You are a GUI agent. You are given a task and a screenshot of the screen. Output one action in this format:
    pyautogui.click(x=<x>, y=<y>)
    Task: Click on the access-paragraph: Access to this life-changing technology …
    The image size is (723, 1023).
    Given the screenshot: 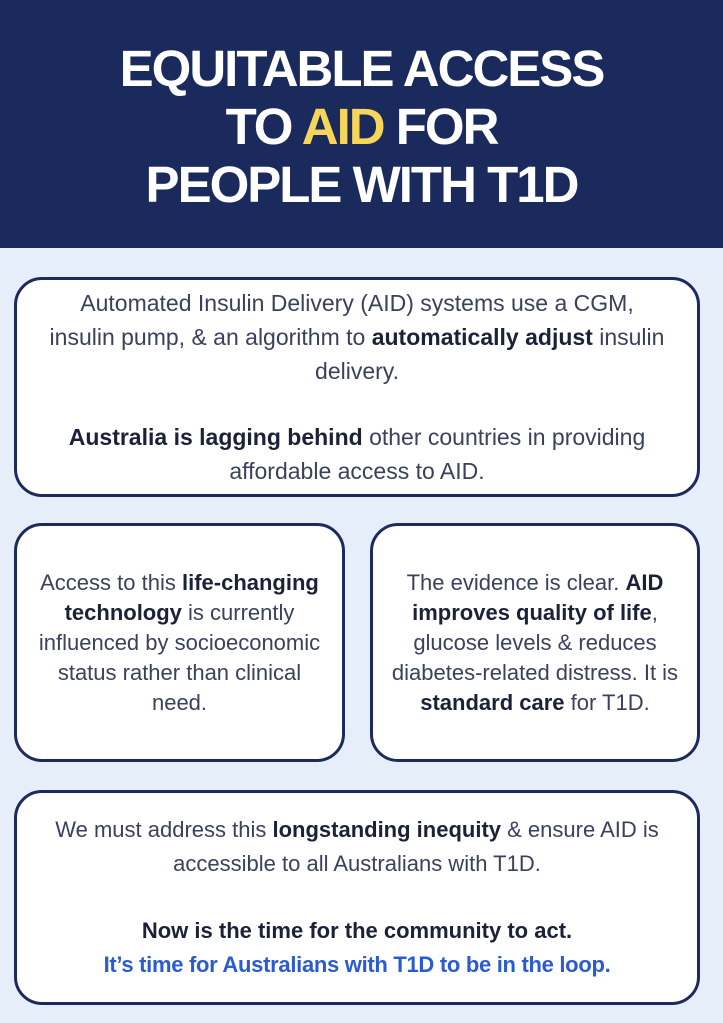 What is the action you would take?
    pyautogui.click(x=179, y=643)
    